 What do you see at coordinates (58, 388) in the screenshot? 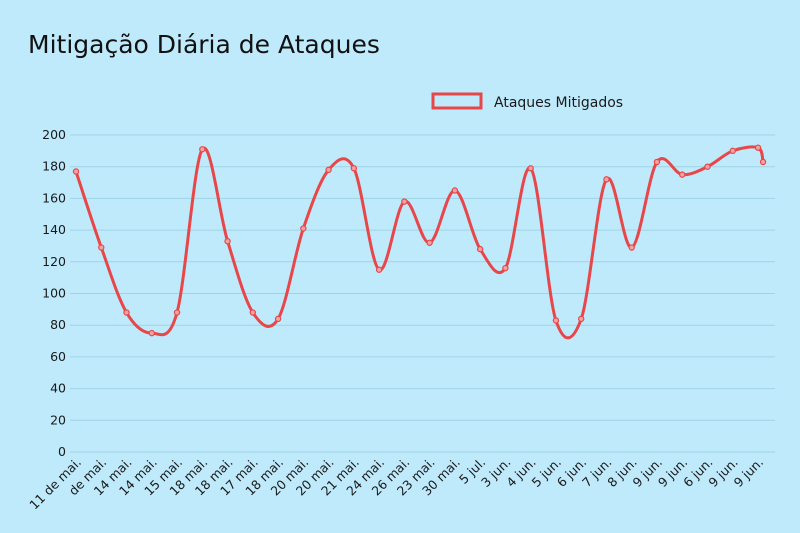
I see `y-tick-label: 40` at bounding box center [58, 388].